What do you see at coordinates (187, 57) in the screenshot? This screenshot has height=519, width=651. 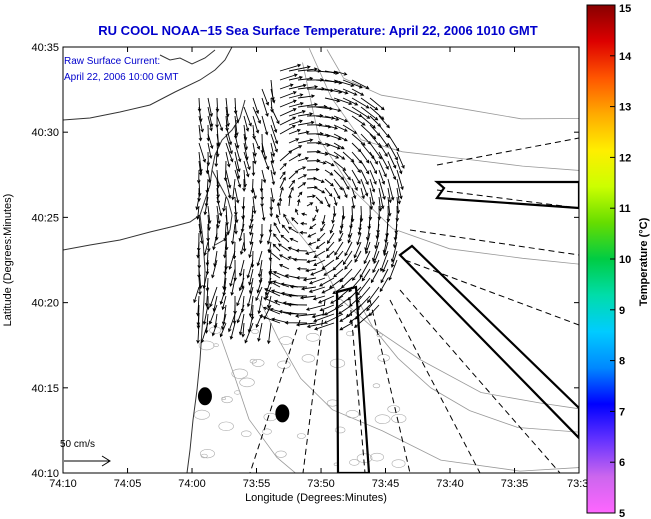 I see `coastline-segment` at bounding box center [187, 57].